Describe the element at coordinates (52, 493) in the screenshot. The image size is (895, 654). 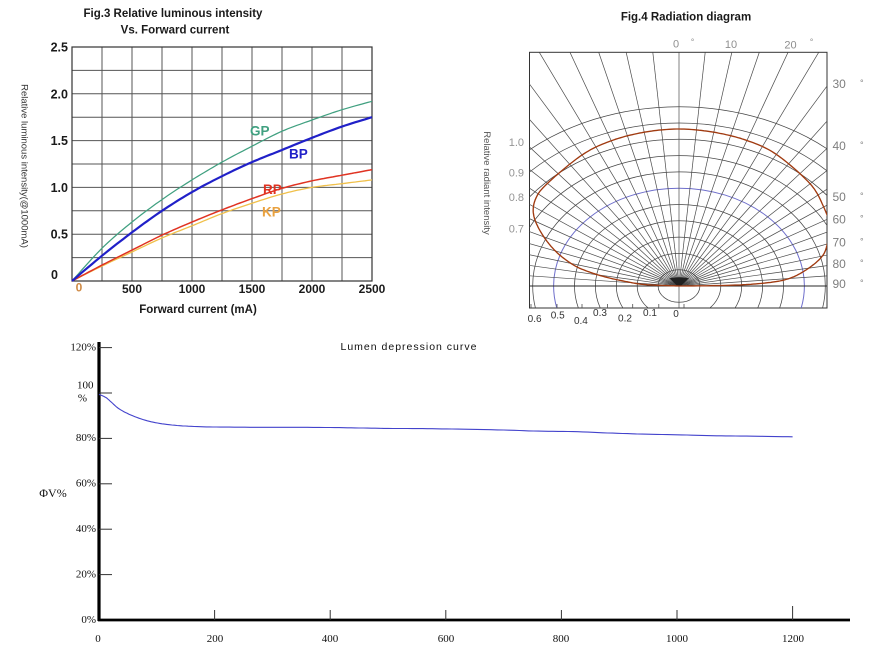
I see `svg-text: ΦV%` at that location.